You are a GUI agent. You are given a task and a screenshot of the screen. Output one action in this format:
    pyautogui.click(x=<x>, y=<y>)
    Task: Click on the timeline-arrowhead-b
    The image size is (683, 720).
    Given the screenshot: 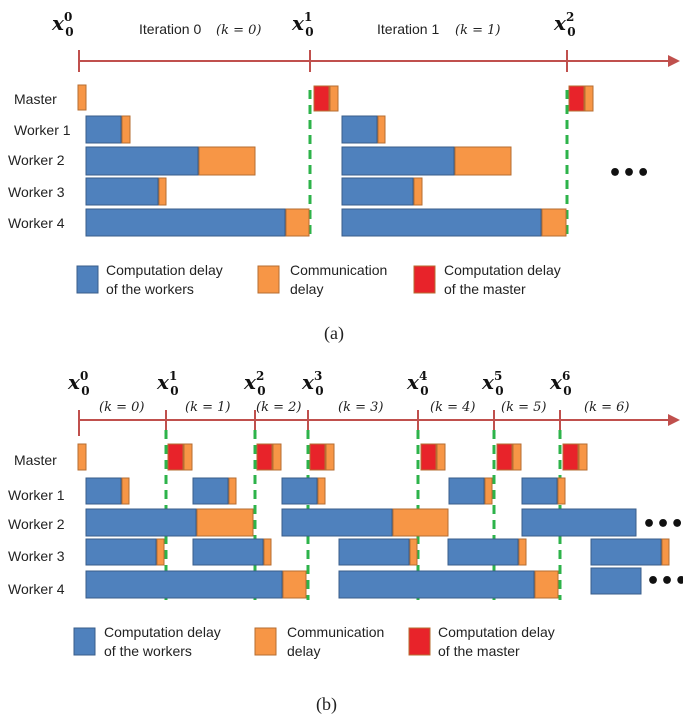 What is the action you would take?
    pyautogui.click(x=674, y=420)
    